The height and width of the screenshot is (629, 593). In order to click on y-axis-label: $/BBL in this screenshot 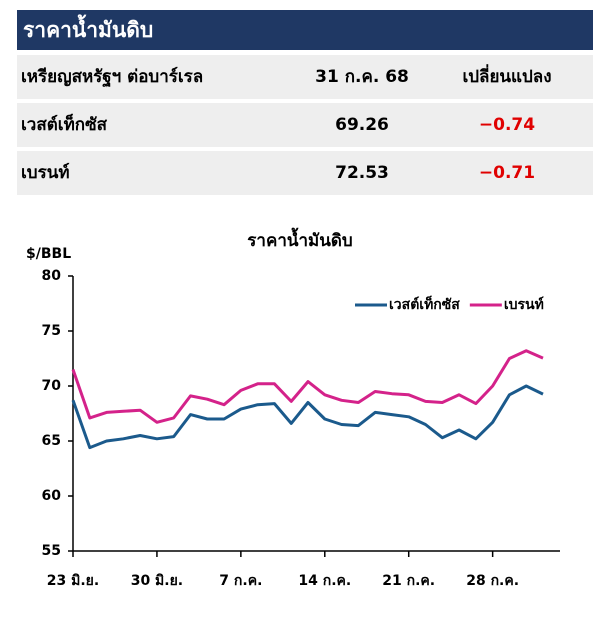, I will do `click(48, 254)`.